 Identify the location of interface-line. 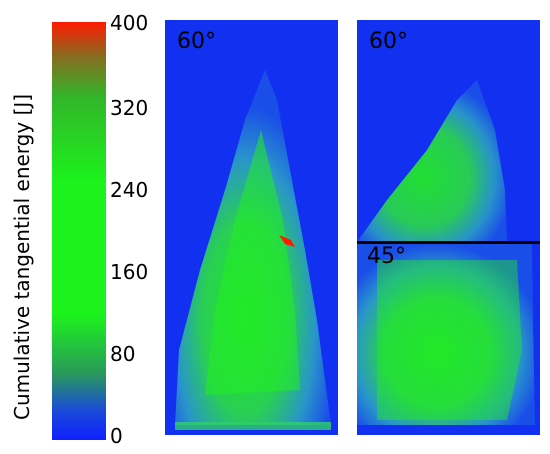
(448, 242).